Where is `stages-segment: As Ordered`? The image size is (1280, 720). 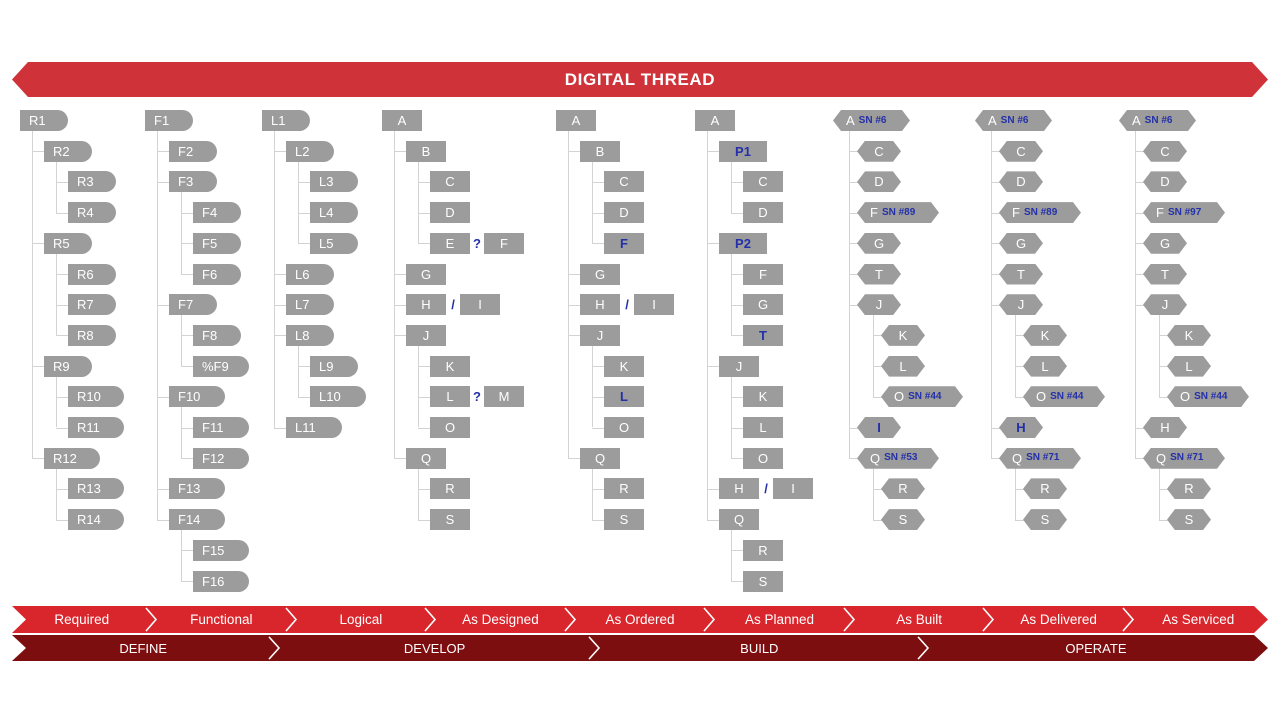 stages-segment: As Ordered is located at coordinates (640, 619).